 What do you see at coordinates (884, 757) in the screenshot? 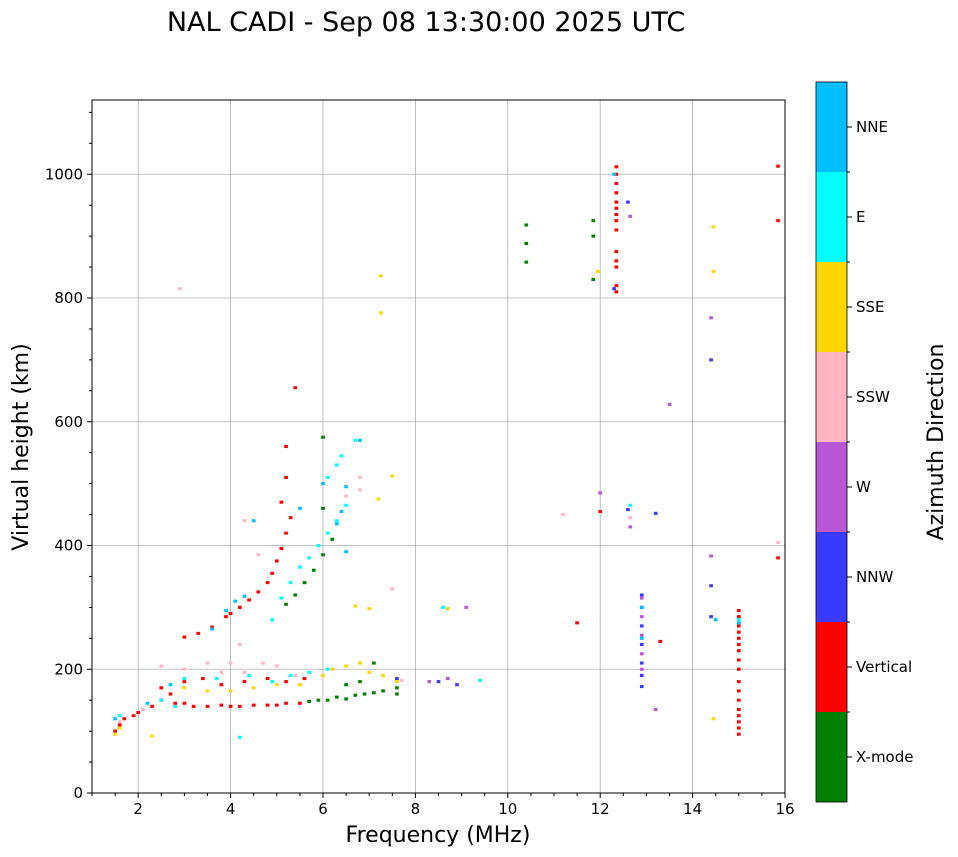
I see `colorbar-label: X-mode` at bounding box center [884, 757].